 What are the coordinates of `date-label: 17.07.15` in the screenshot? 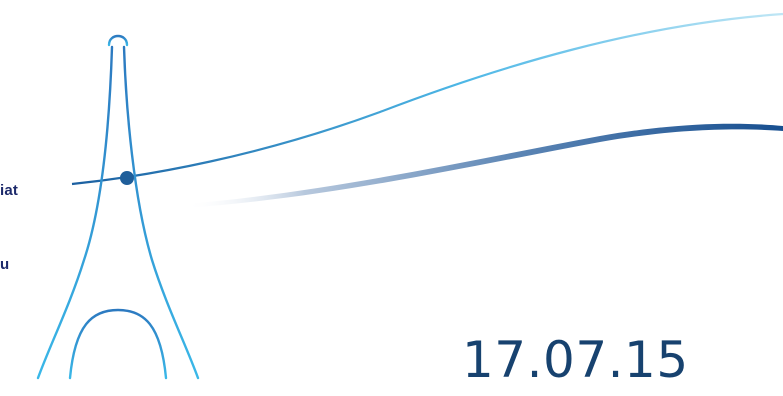 It's located at (575, 360).